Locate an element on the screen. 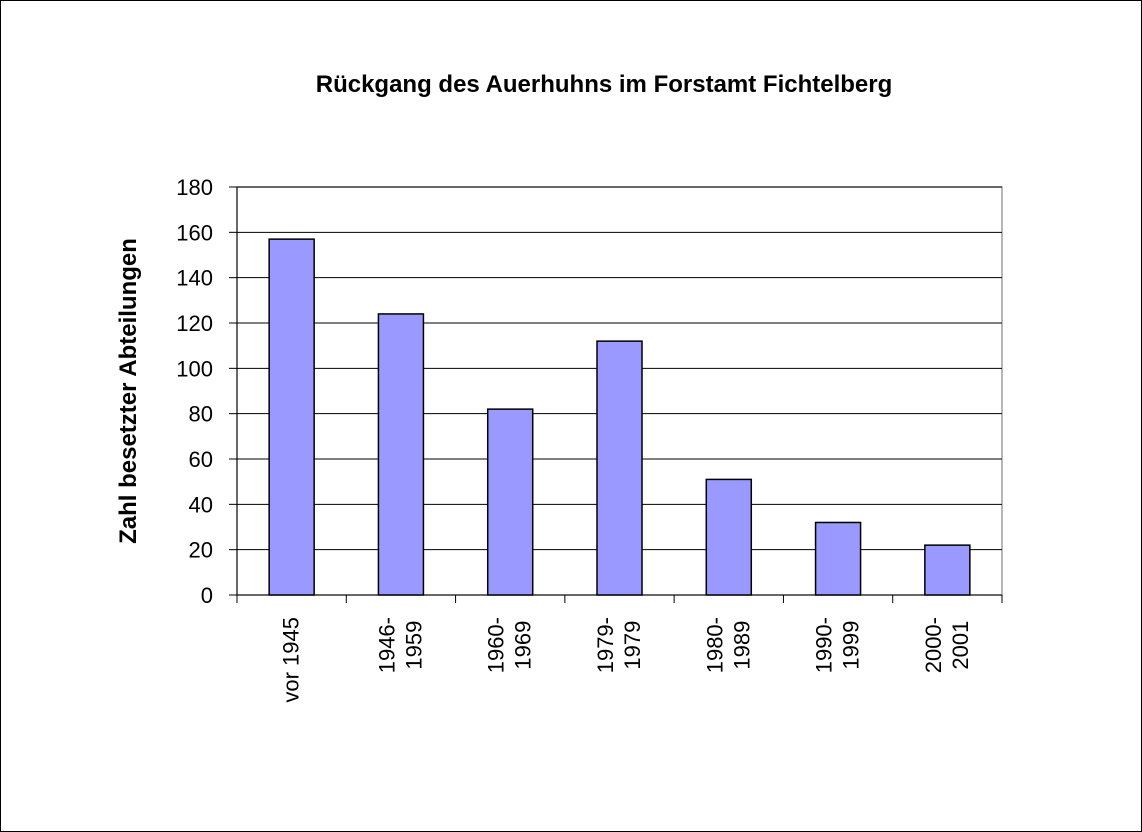 The height and width of the screenshot is (832, 1142). y-axis-label: Zahl besetzter Abteilungen is located at coordinates (128, 391).